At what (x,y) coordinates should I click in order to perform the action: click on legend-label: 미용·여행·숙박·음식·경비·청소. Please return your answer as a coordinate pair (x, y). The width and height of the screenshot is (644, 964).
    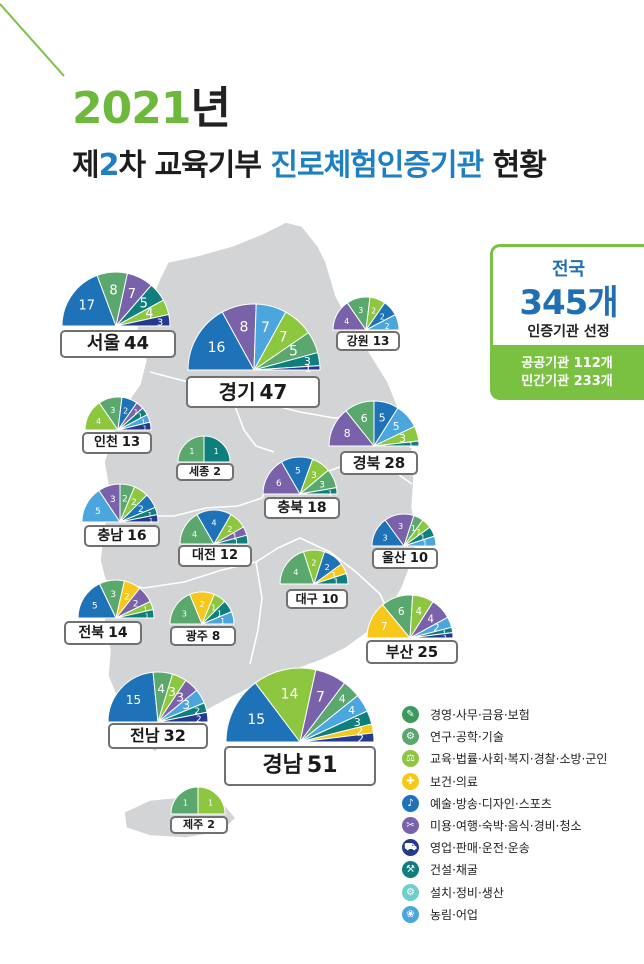
    Looking at the image, I should click on (506, 825).